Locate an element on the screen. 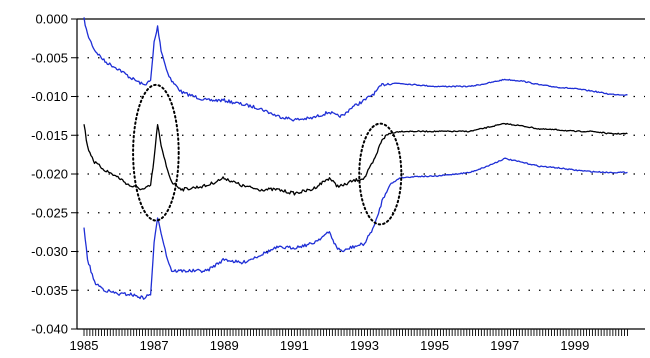 This screenshot has width=650, height=358. x-tick-label: 1999 is located at coordinates (574, 345).